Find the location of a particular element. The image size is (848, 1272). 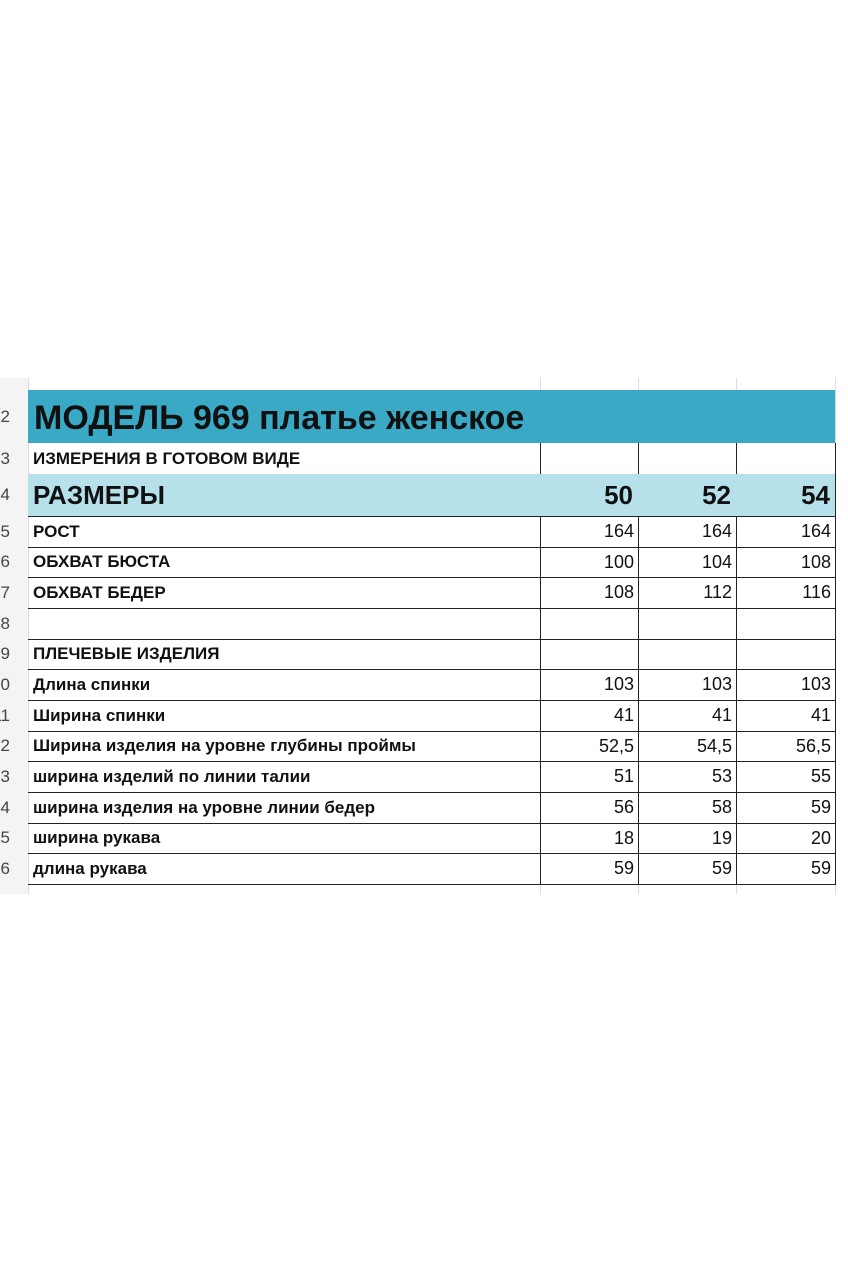

row-value: 51 is located at coordinates (589, 777).